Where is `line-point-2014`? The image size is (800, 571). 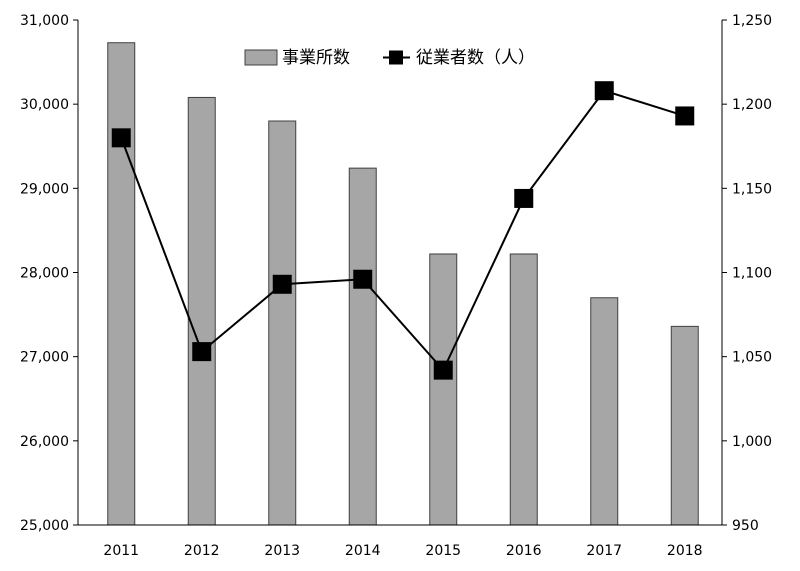 line-point-2014 is located at coordinates (363, 279).